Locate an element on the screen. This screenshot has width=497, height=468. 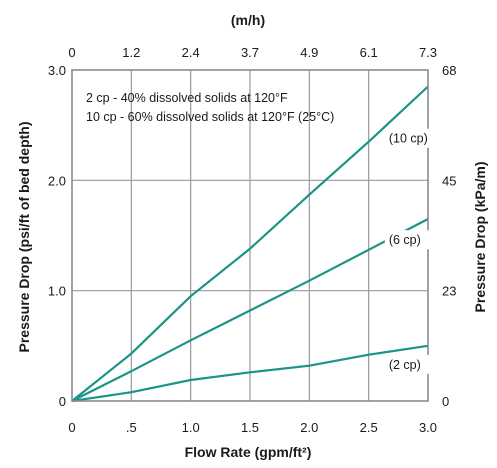
y-axis-title: Pressure Drop (psi/ft of bed depth) is located at coordinates (24, 236).